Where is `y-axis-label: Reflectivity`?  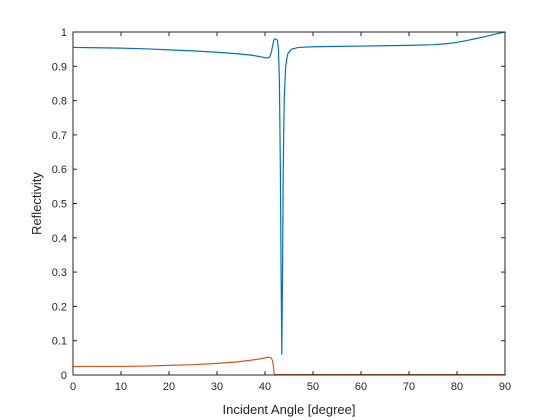 y-axis-label: Reflectivity is located at coordinates (36, 203).